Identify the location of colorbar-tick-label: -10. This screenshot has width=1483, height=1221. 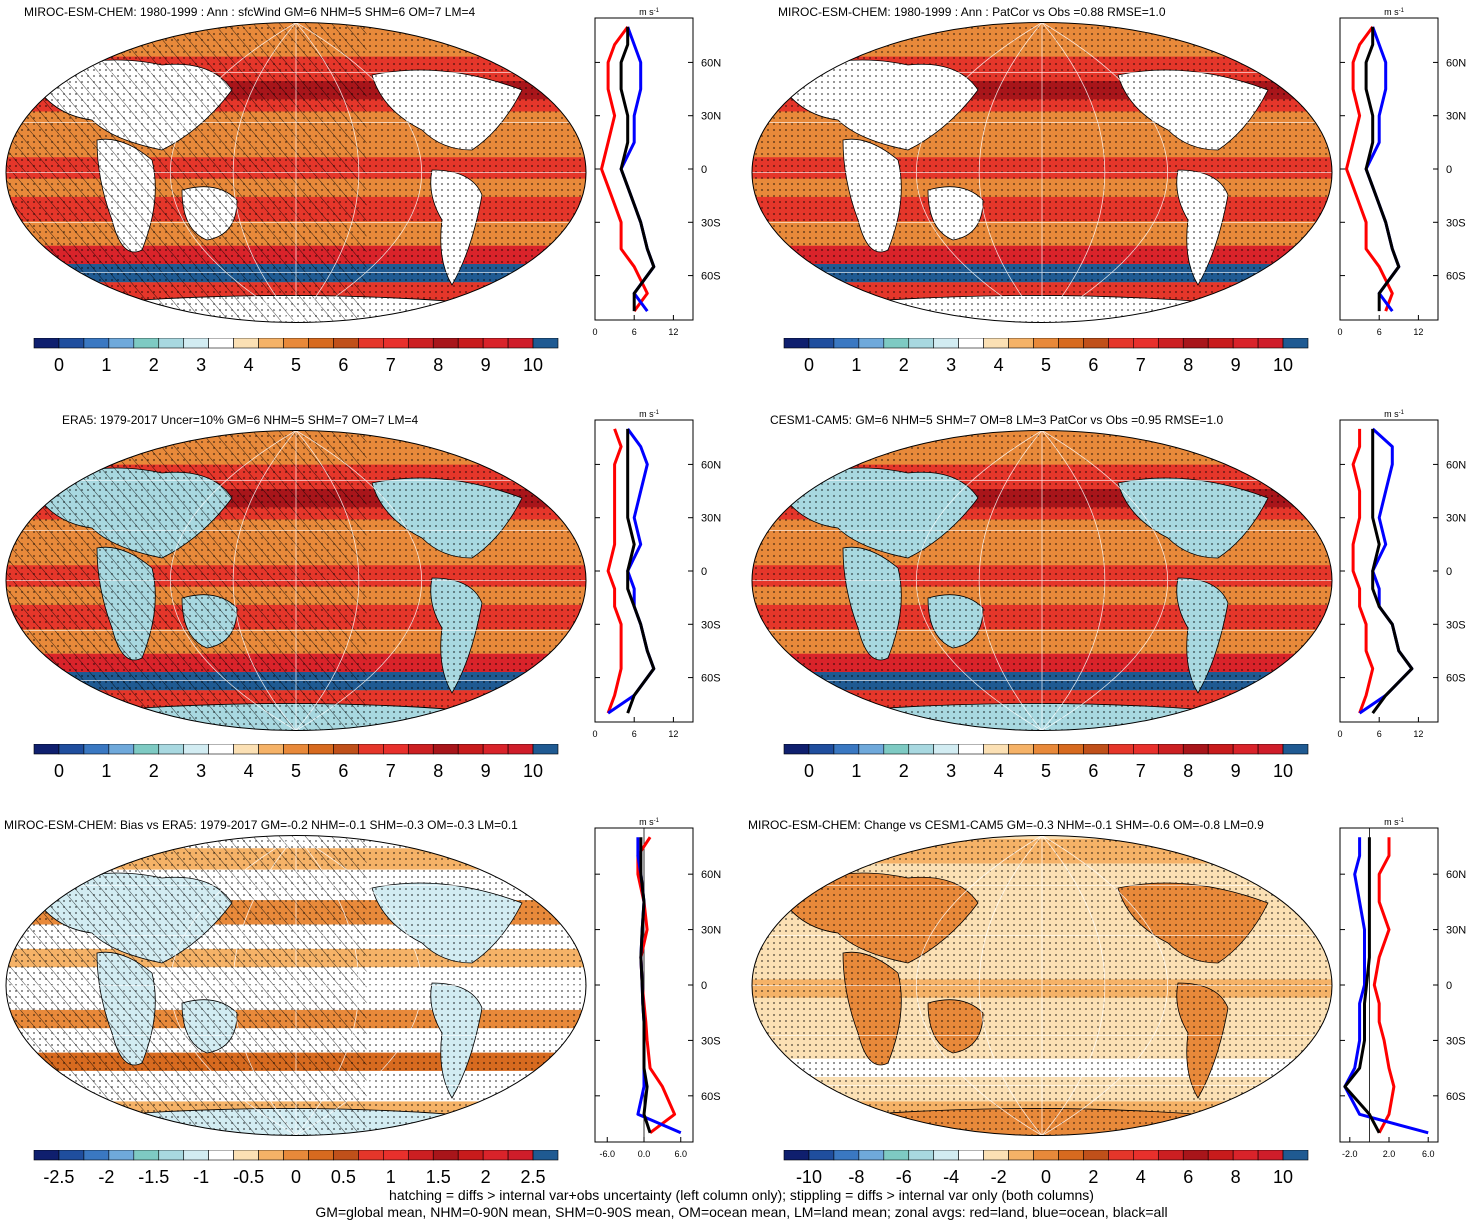
(809, 1177).